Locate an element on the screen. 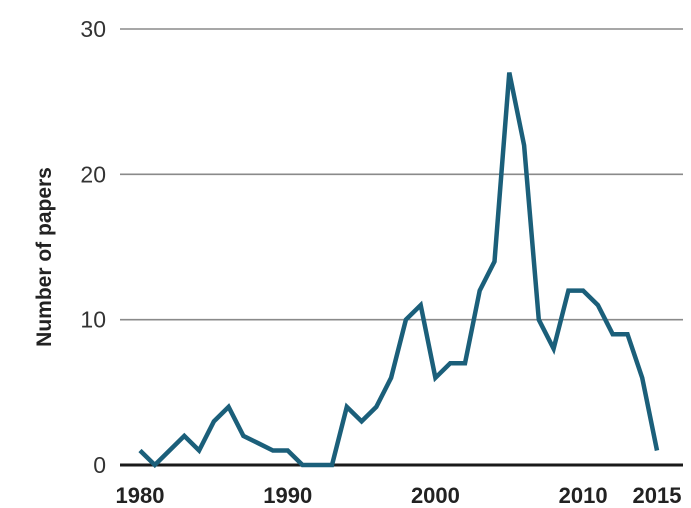  x-tick-label: 2010 is located at coordinates (583, 495).